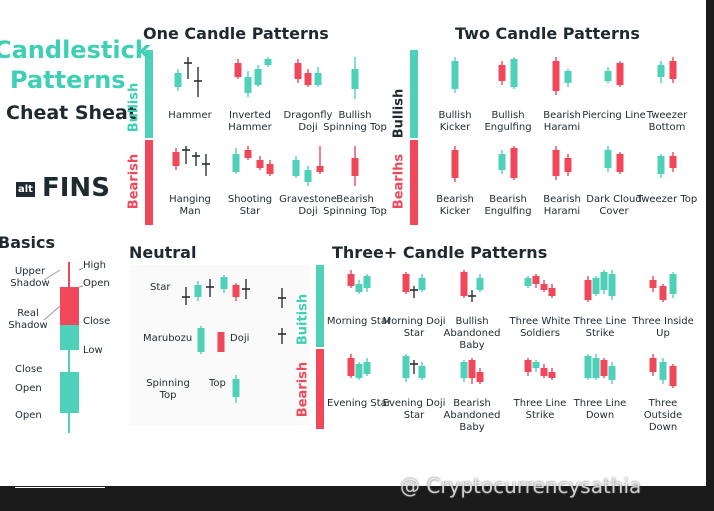  What do you see at coordinates (308, 121) in the screenshot?
I see `pattern-label: Dragonfly Doji` at bounding box center [308, 121].